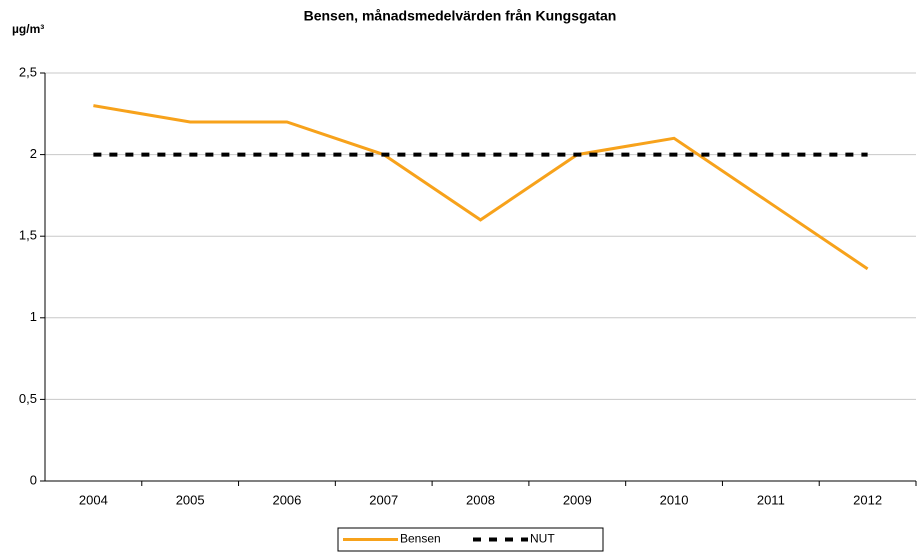  What do you see at coordinates (28, 398) in the screenshot?
I see `y-tick-label: 0,5` at bounding box center [28, 398].